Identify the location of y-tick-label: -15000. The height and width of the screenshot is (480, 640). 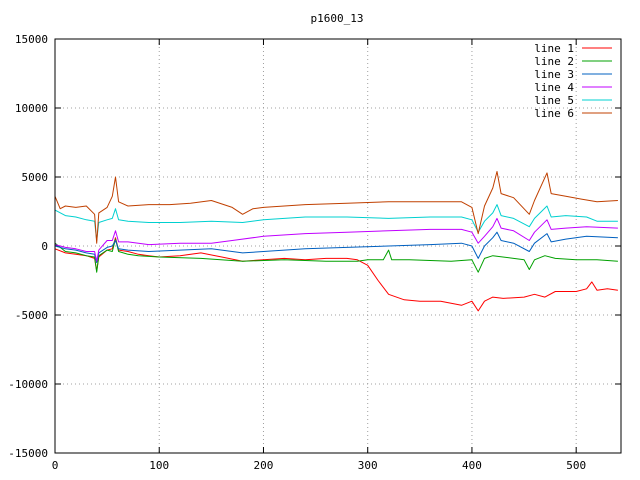
(28, 453).